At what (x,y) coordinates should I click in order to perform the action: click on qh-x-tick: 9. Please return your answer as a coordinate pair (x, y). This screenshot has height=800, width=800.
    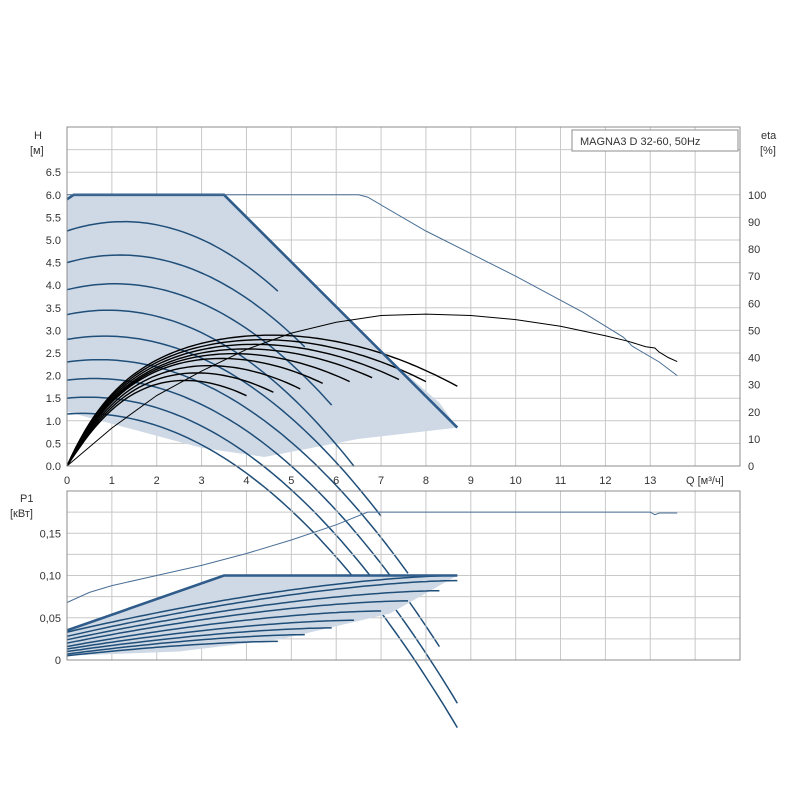
    Looking at the image, I should click on (471, 481).